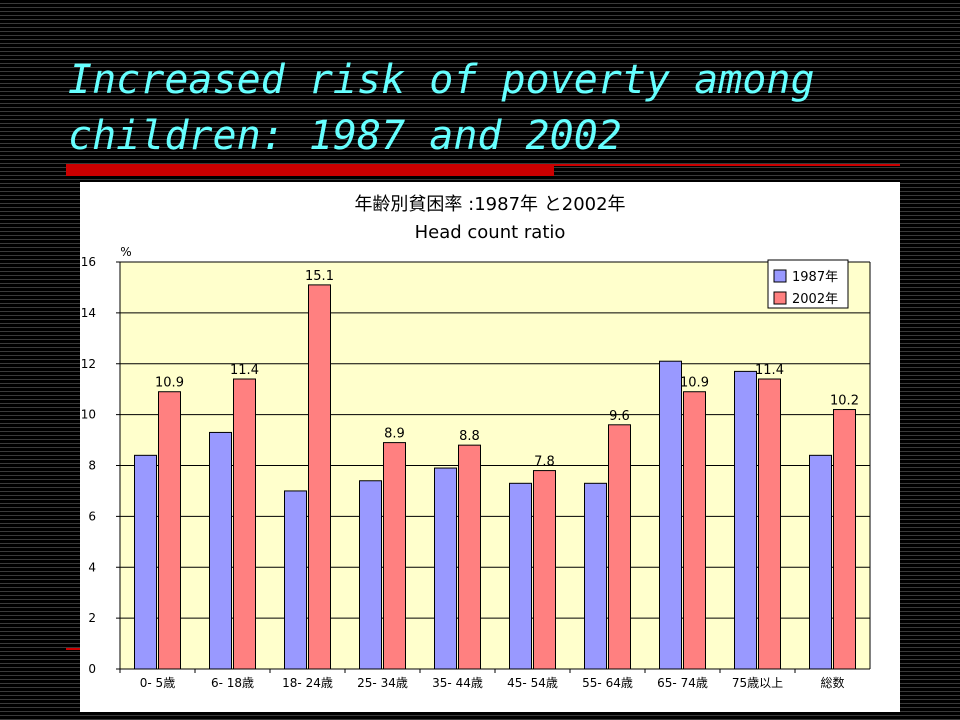 This screenshot has width=960, height=720. Describe the element at coordinates (832, 682) in the screenshot. I see `x-tick-label: 総数` at that location.